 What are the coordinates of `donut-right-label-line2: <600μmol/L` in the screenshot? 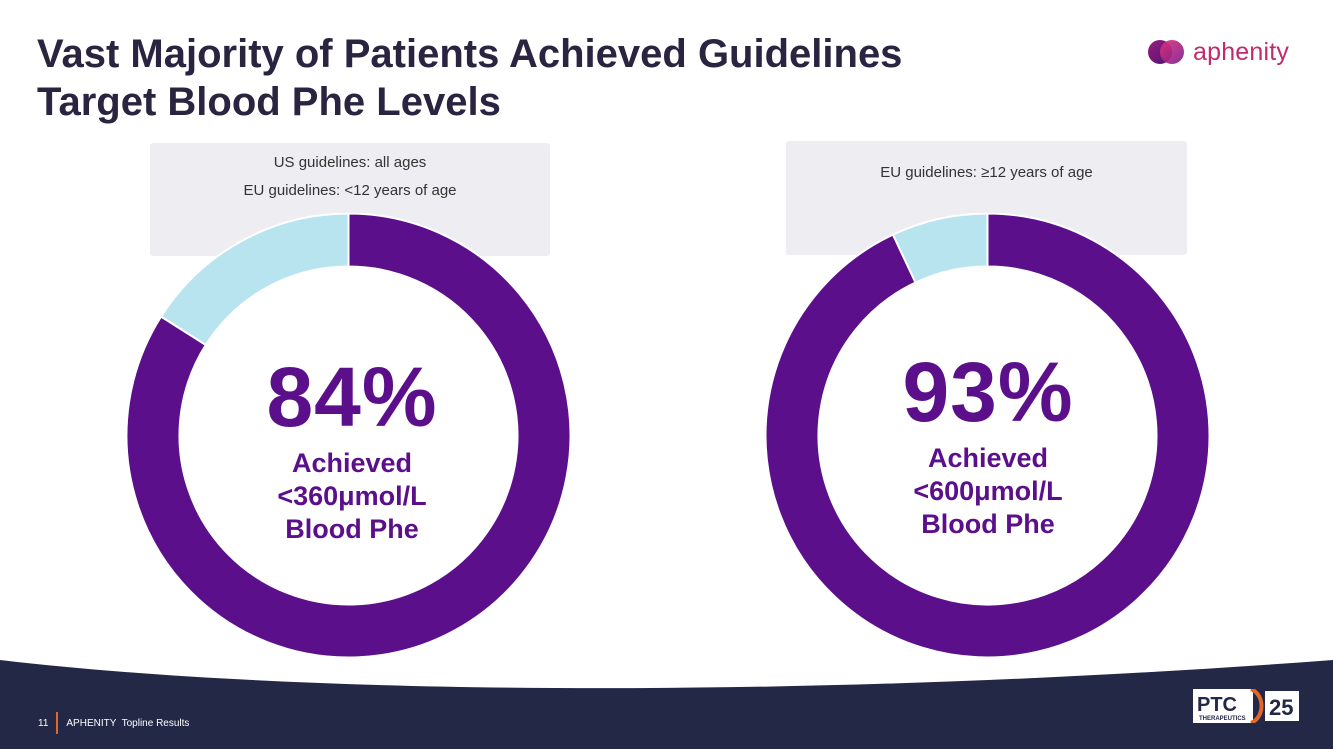 It's located at (988, 491).